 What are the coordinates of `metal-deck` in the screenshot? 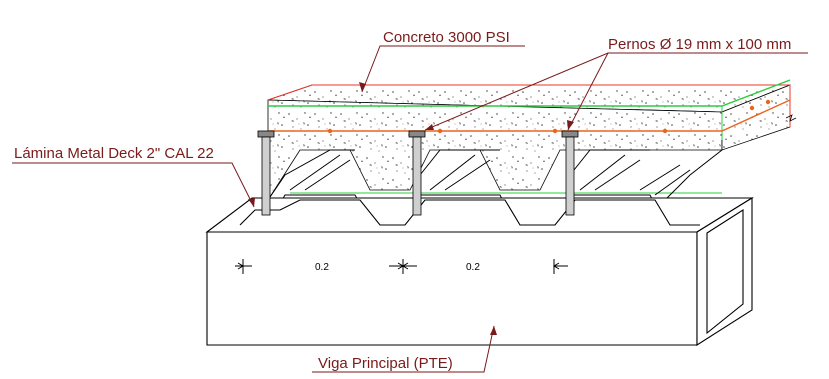 It's located at (481, 187).